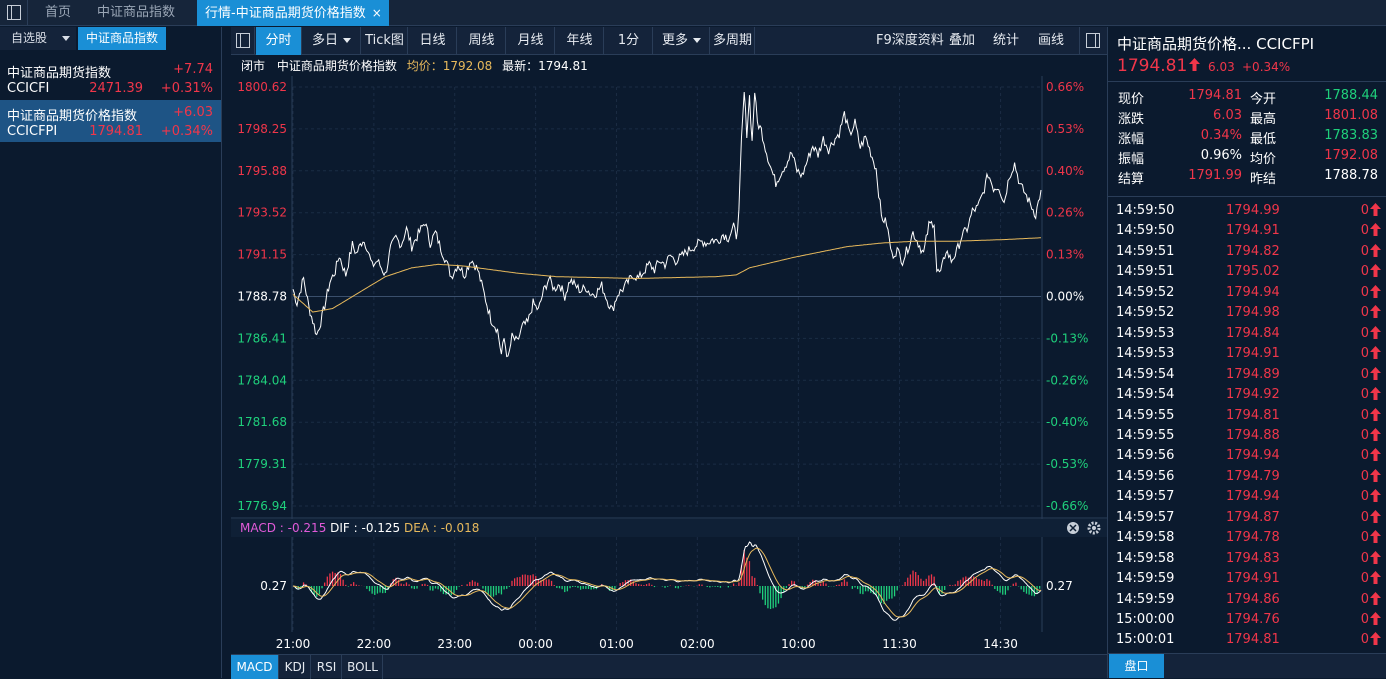  I want to click on tick-row: 14:59:52 1794.98 0, so click(1247, 315).